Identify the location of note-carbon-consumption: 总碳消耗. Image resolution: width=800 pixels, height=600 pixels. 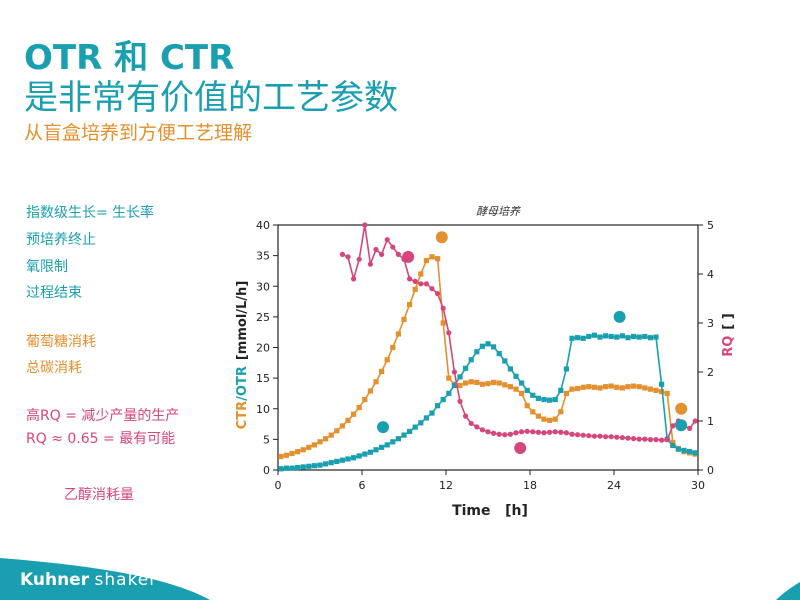
(54, 368).